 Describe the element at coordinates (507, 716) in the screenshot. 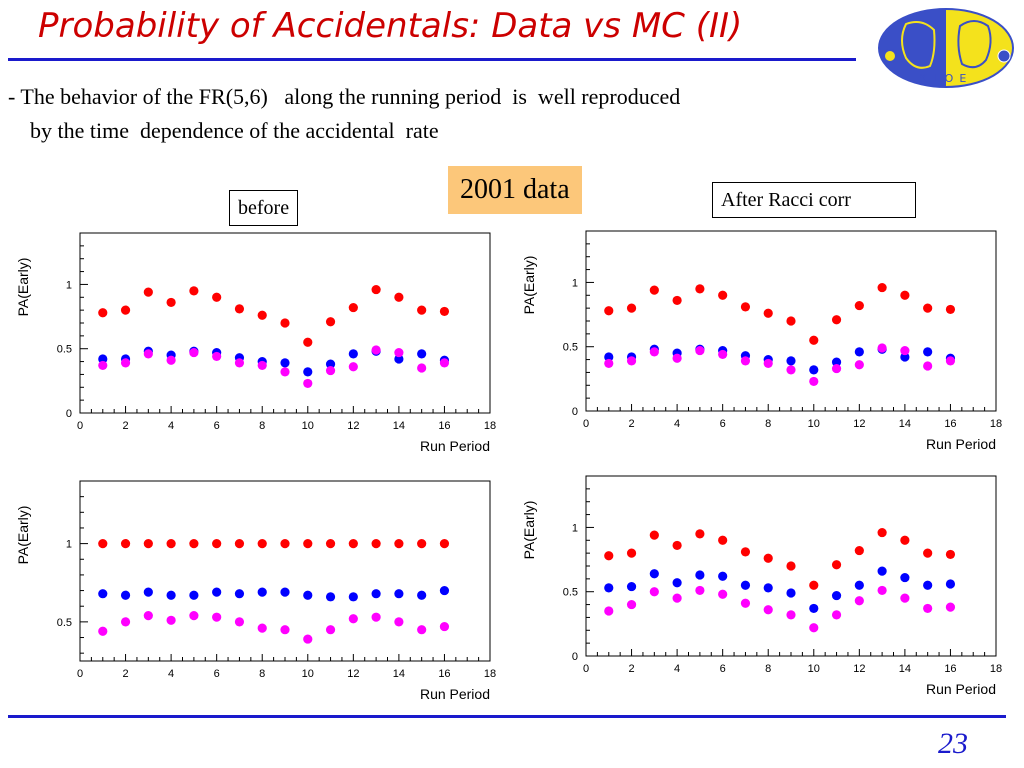

I see `footer-rule` at that location.